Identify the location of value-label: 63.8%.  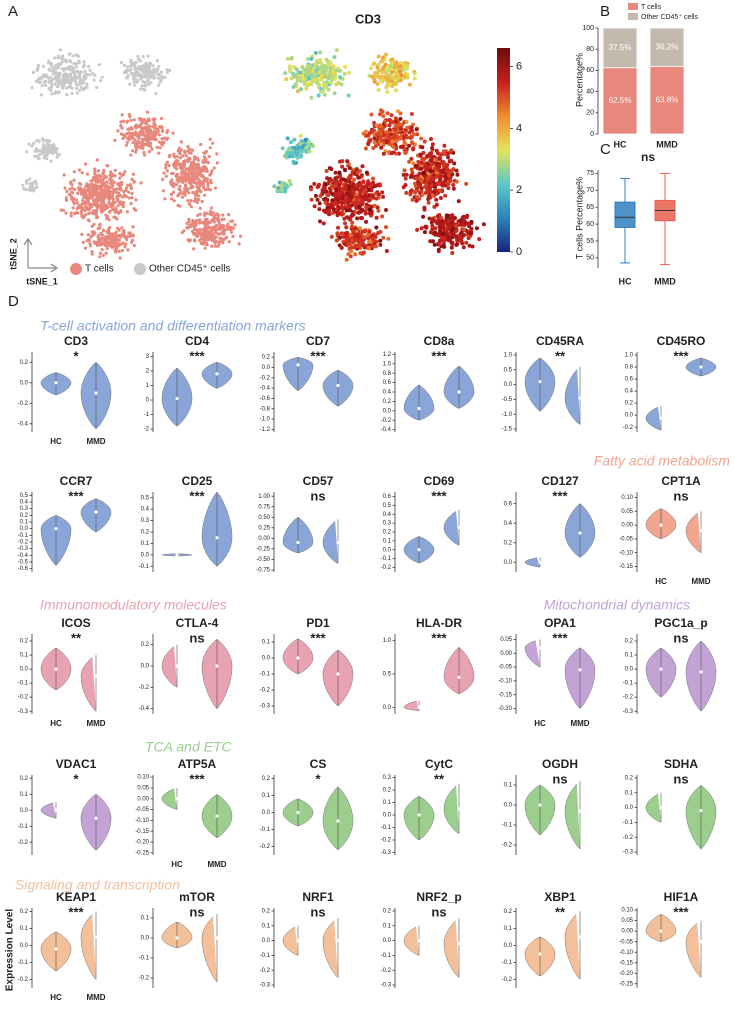
(667, 99).